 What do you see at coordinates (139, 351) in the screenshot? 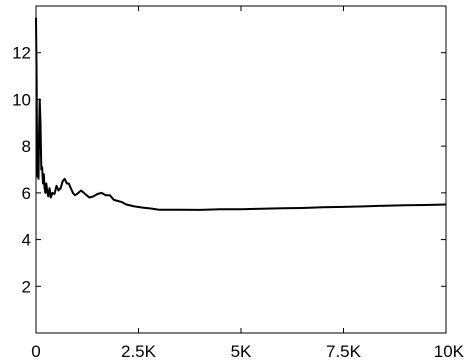
I see `x-tick-label: 2.5K` at bounding box center [139, 351].